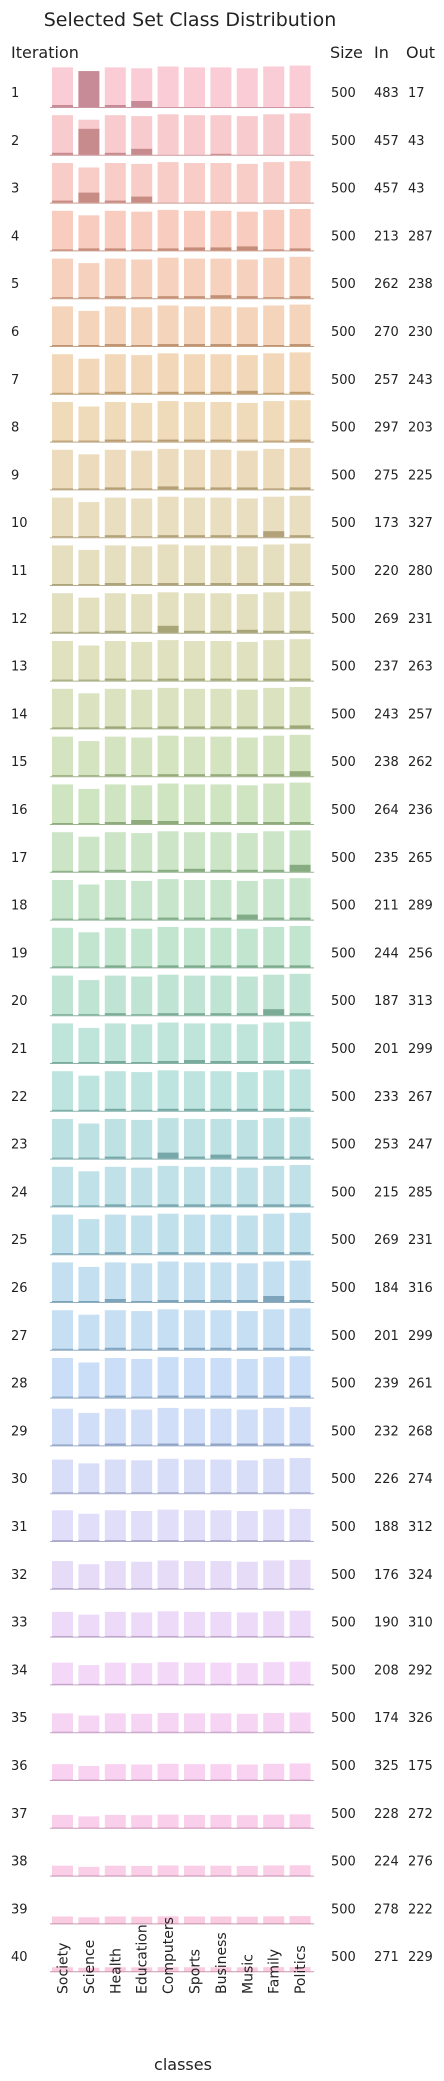 The image size is (444, 2081). Describe the element at coordinates (420, 1336) in the screenshot. I see `value-out: 299` at that location.